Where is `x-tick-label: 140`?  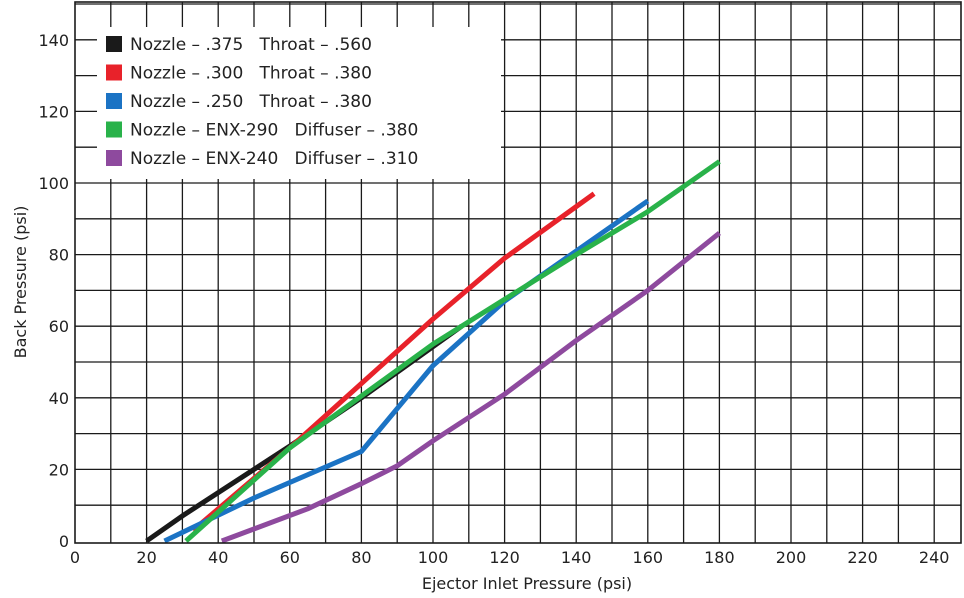
x-tick-label: 140 is located at coordinates (576, 557).